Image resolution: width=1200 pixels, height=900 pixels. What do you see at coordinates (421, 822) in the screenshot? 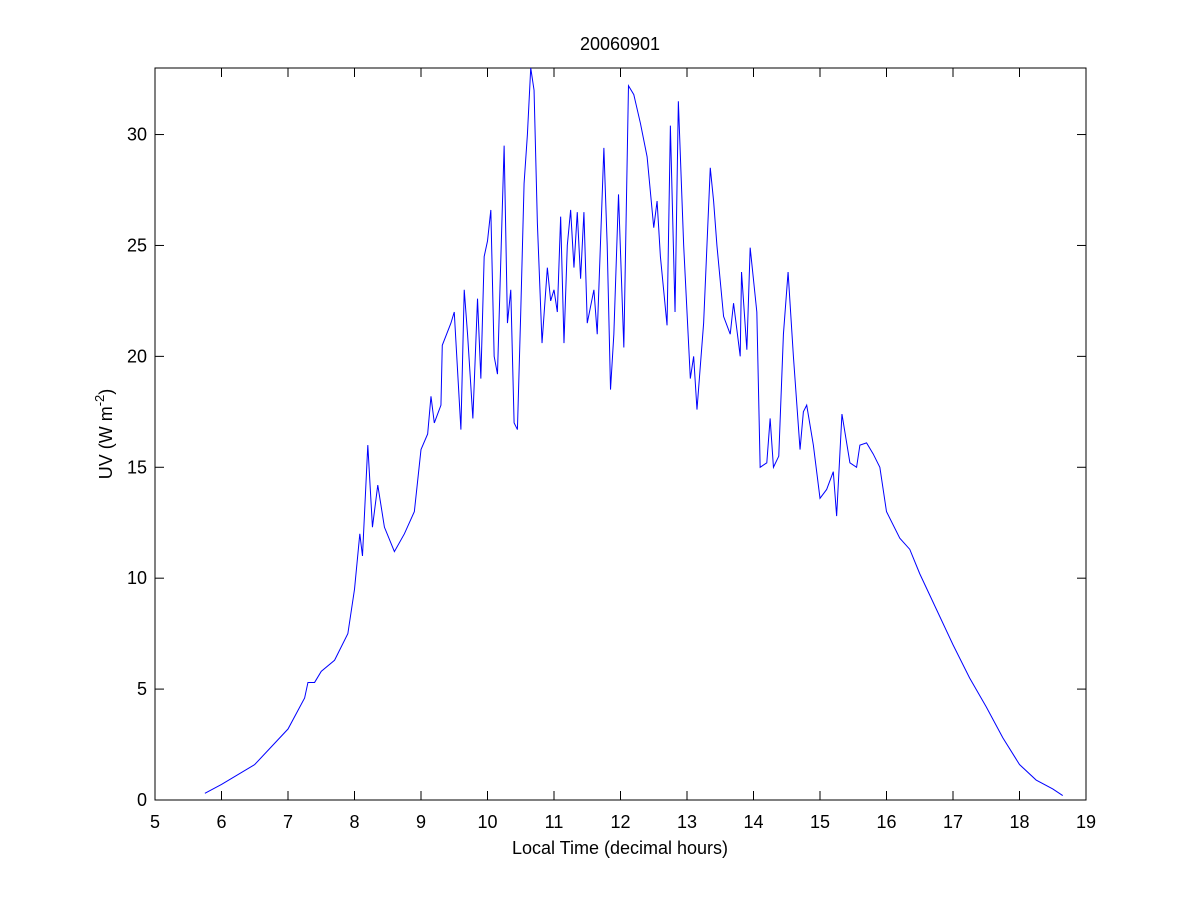
I see `x-tick-label: 9` at bounding box center [421, 822].